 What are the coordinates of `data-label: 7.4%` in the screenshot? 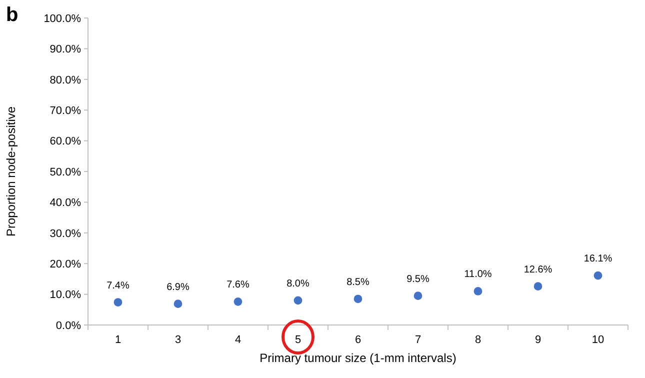 It's located at (118, 286).